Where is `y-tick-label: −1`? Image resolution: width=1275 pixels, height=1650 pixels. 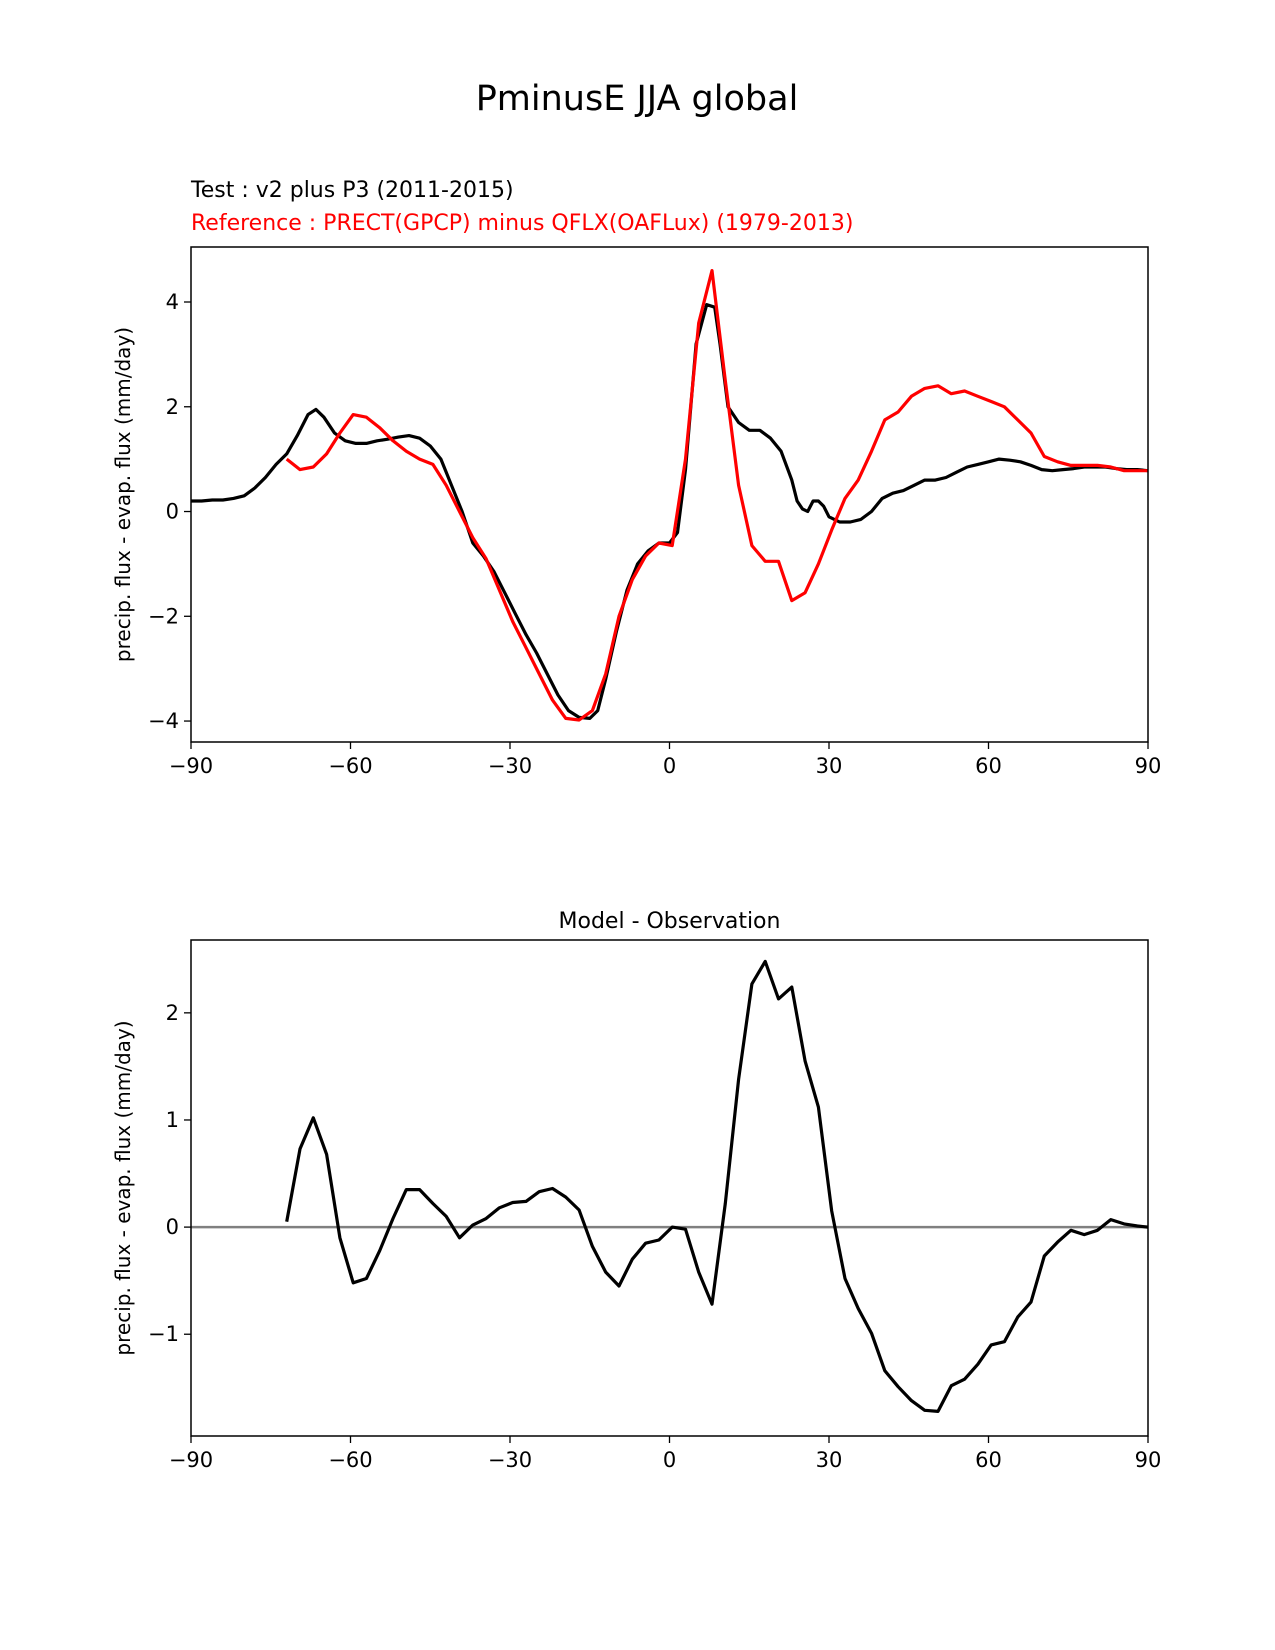 y-tick-label: −1 is located at coordinates (163, 1334).